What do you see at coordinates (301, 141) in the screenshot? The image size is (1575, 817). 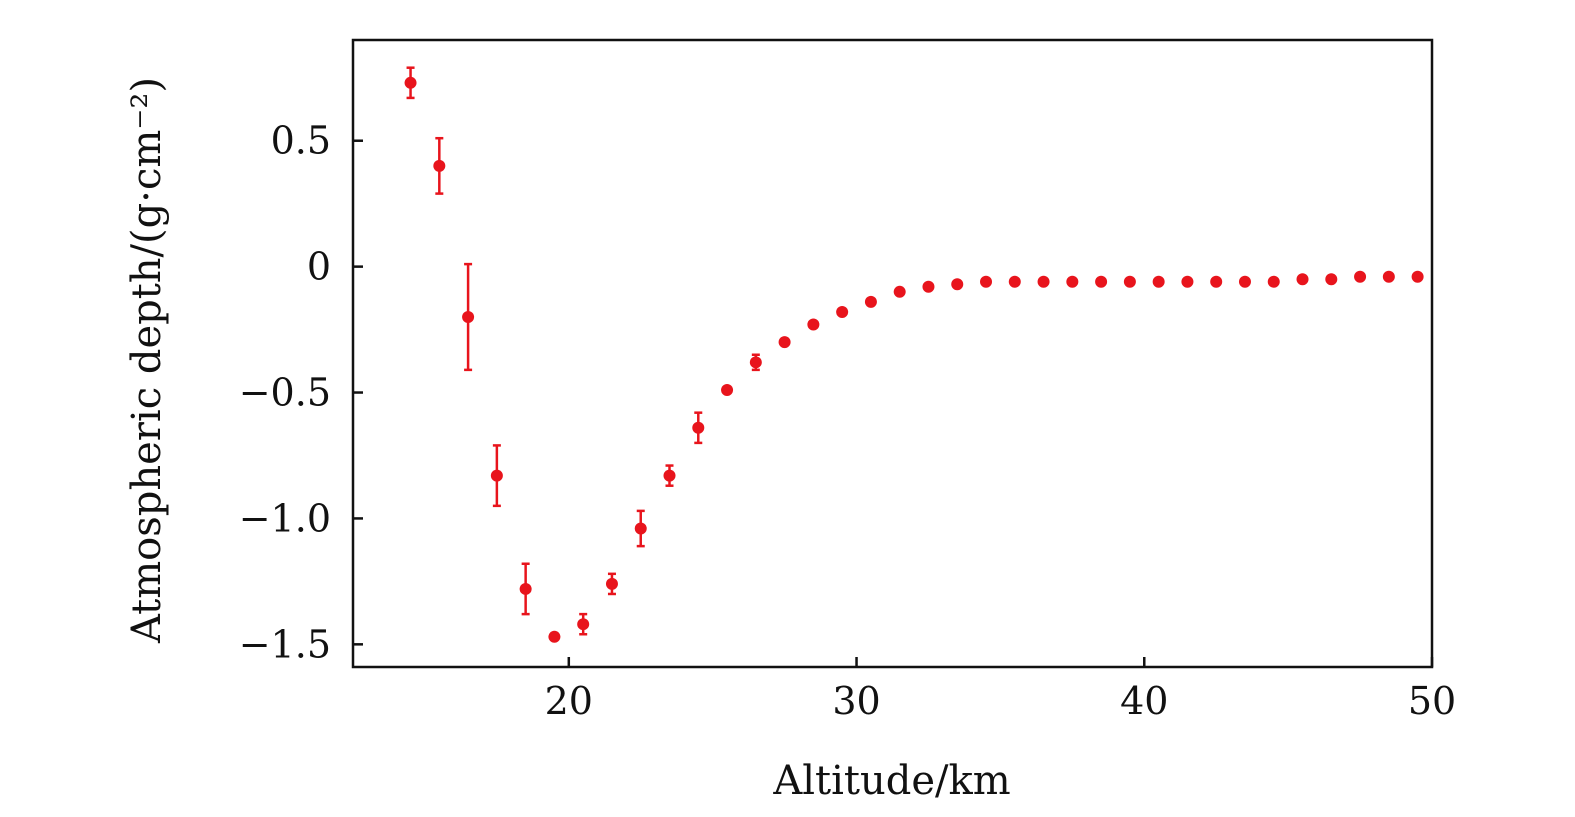 I see `y-tick-label: 0.5` at bounding box center [301, 141].